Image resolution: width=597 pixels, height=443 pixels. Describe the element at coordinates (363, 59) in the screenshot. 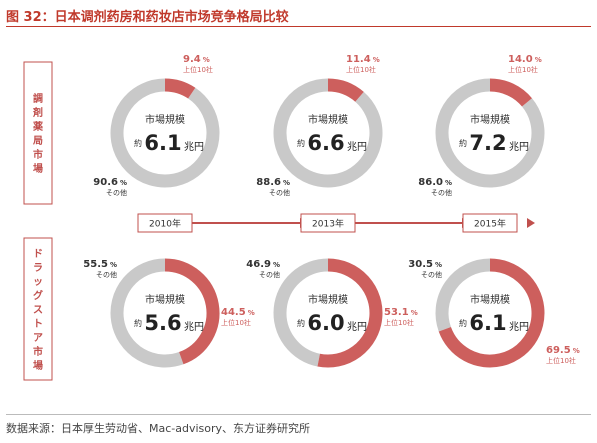

I see `top10-percent: 11.4%` at that location.